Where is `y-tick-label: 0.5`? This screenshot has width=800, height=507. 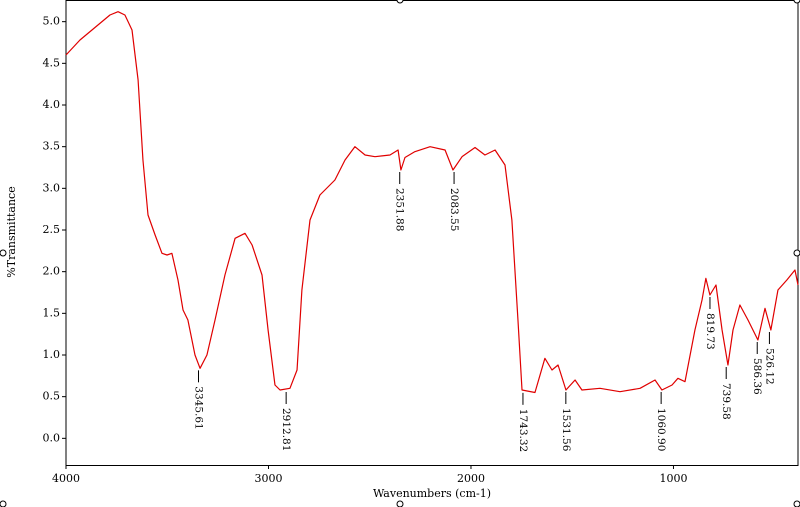
y-tick-label: 0.5 is located at coordinates (52, 396).